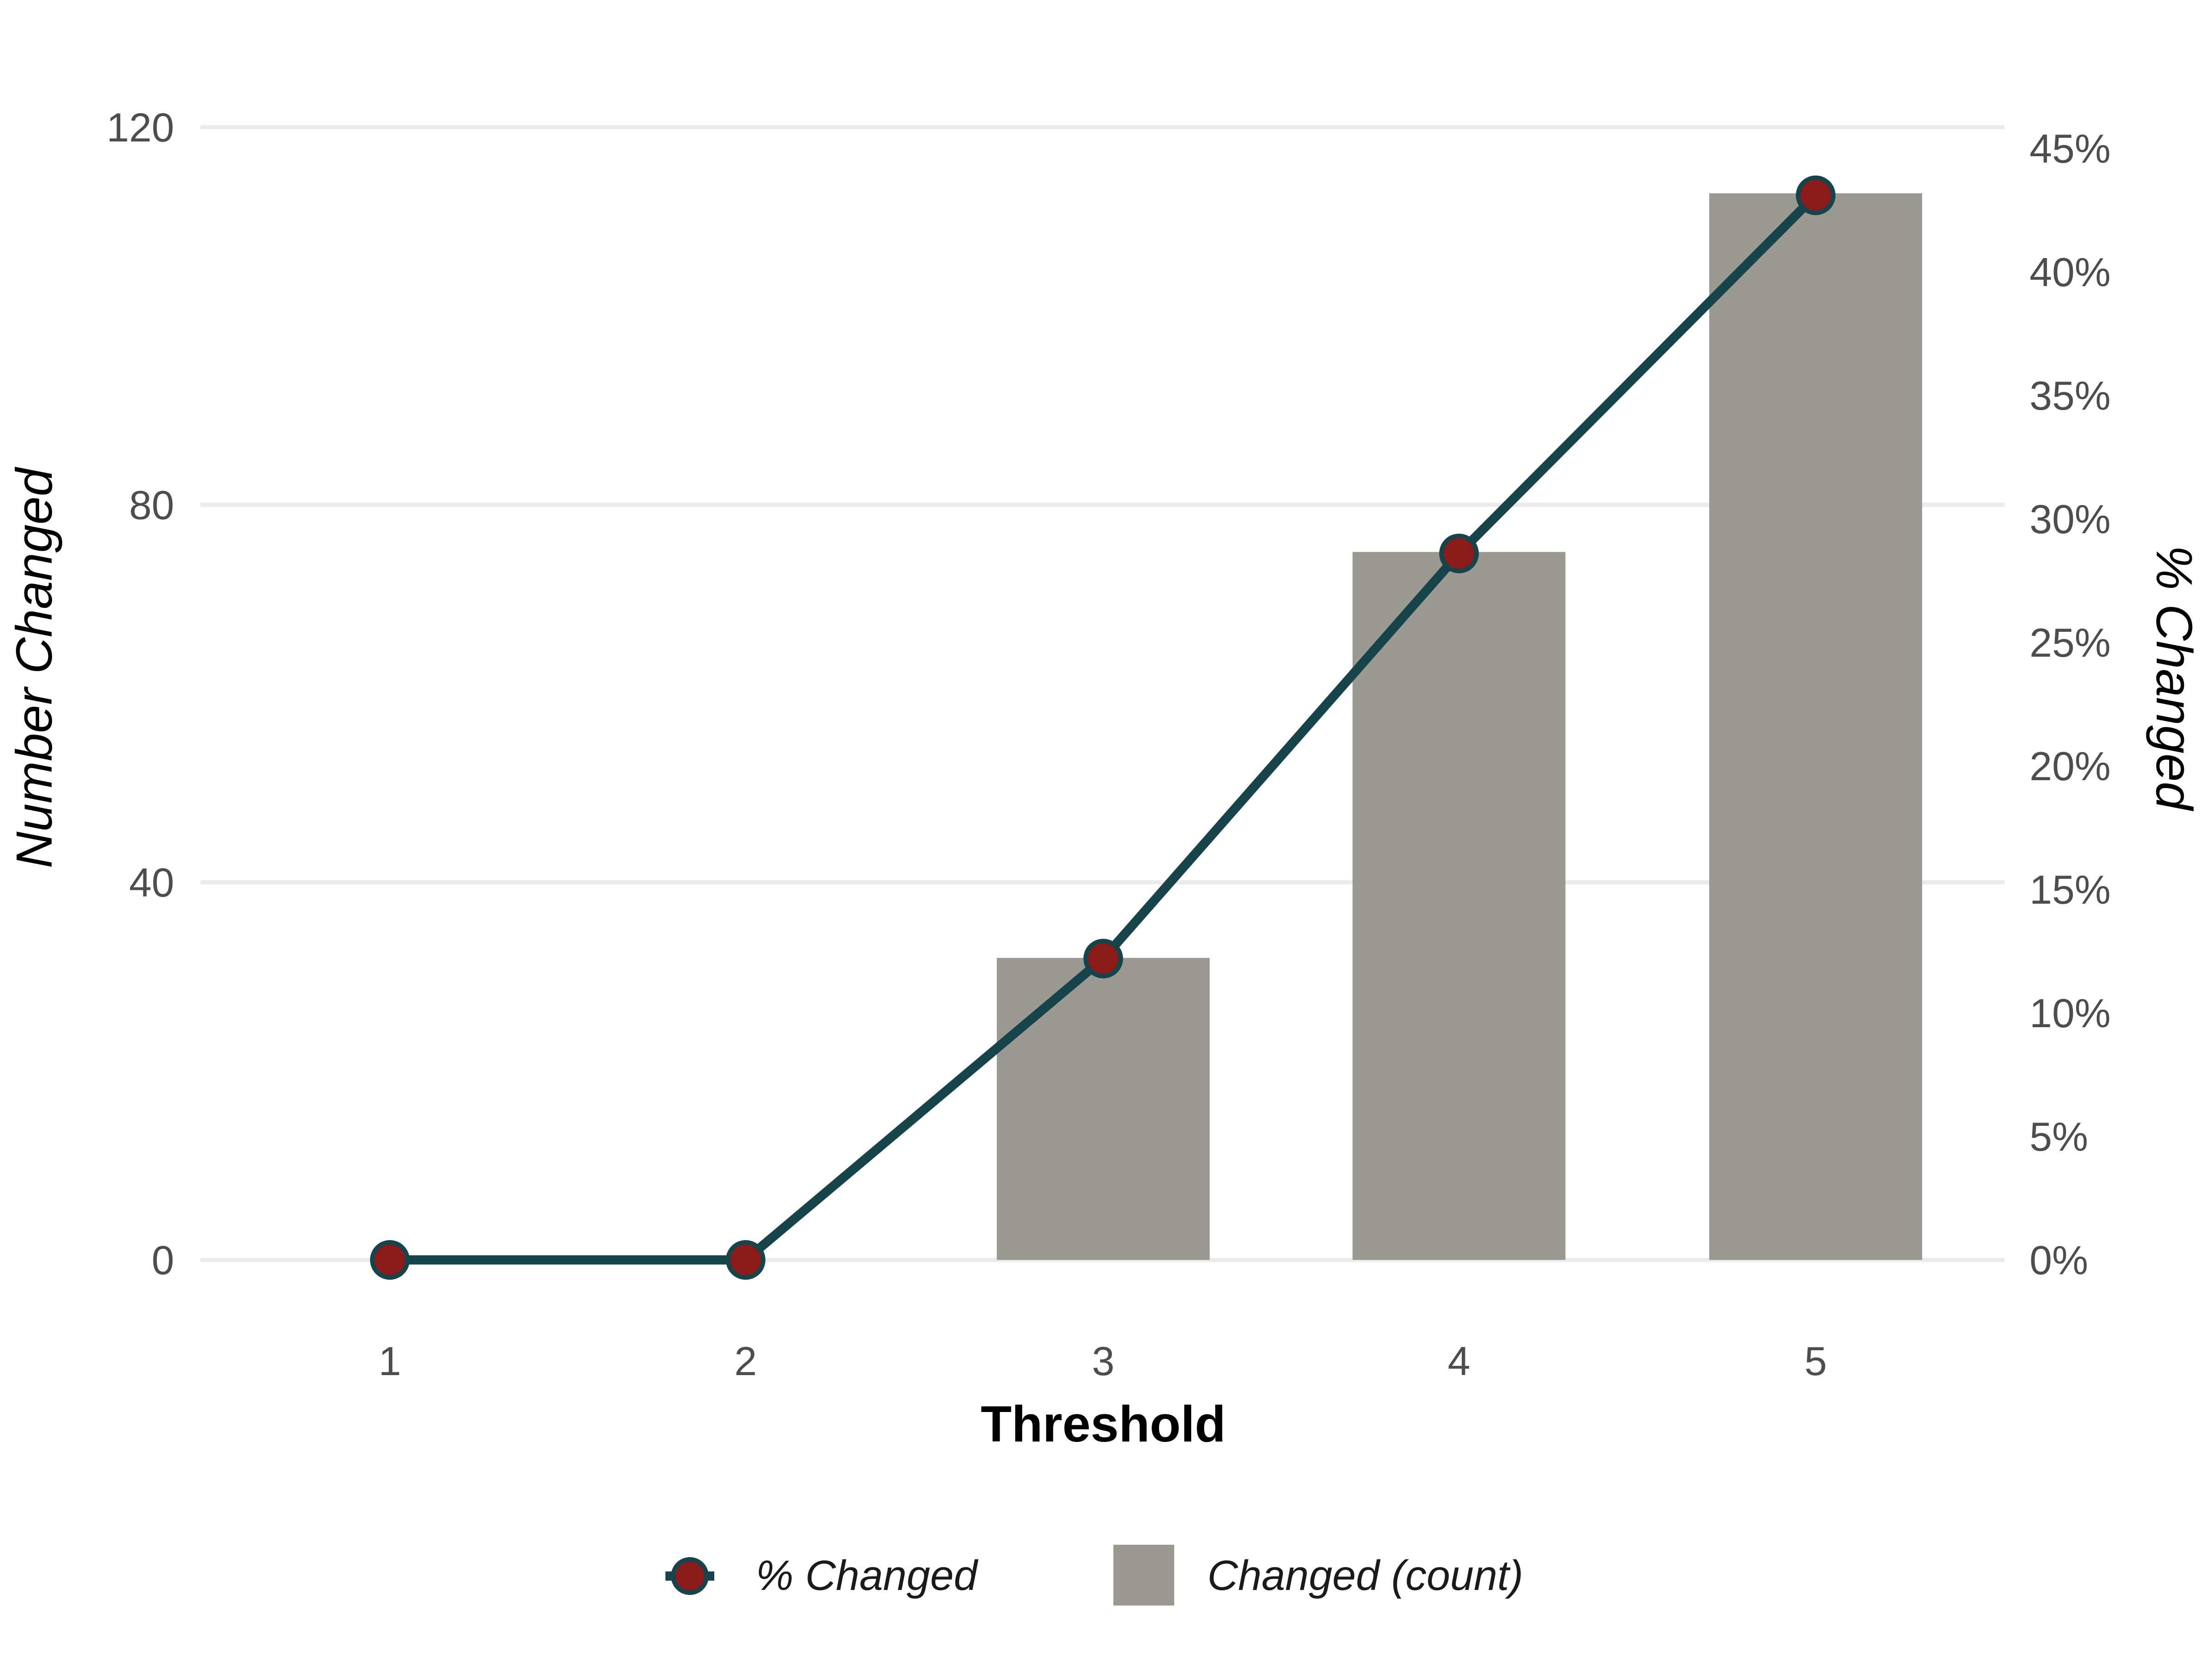  I want to click on legend-item-percent: % Changed, so click(822, 1575).